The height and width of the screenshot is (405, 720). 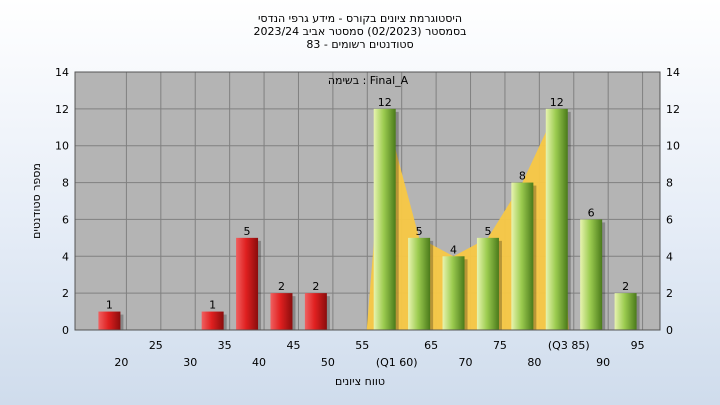 I want to click on x-tick-lower: 20, so click(x=121, y=362).